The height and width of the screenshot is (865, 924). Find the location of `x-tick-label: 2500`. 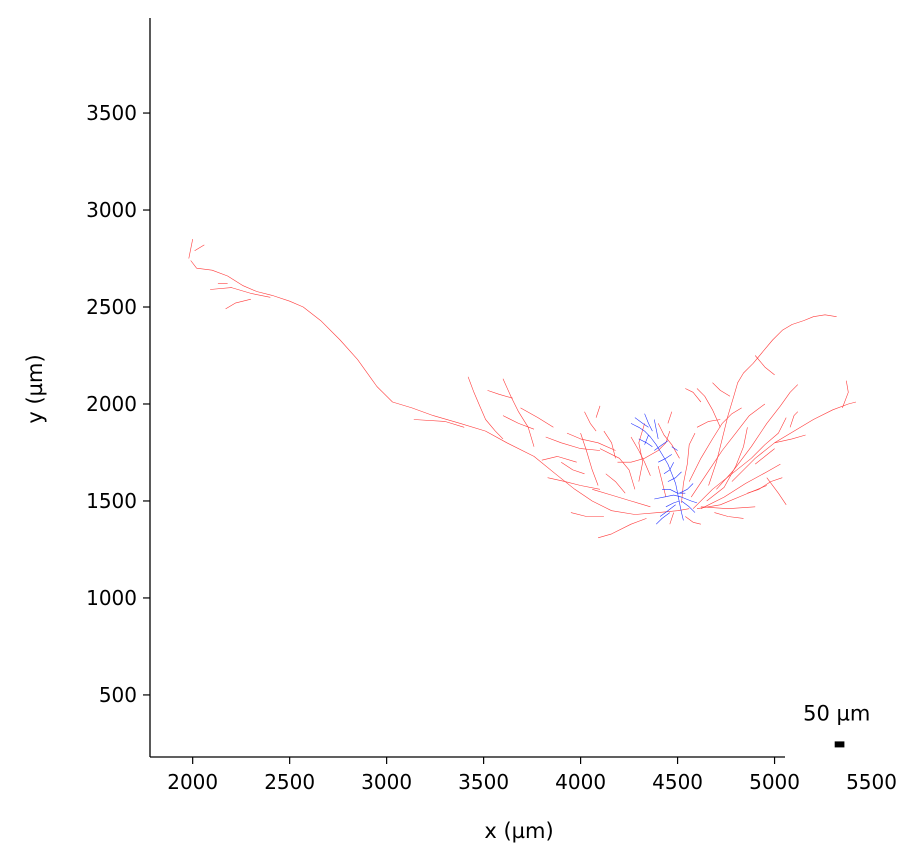

x-tick-label: 2500 is located at coordinates (289, 782).